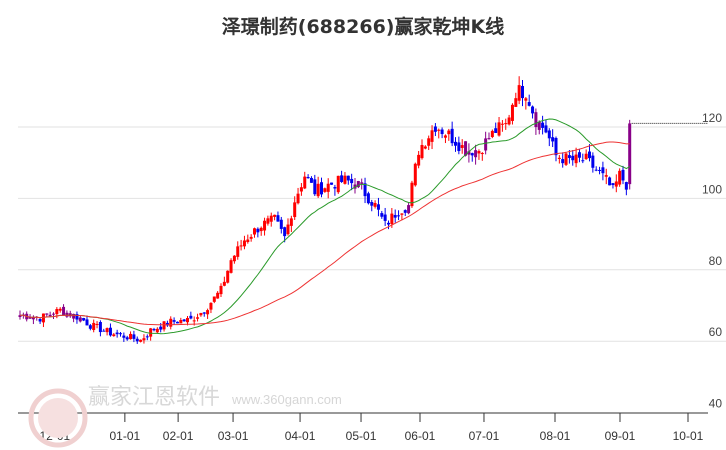 This screenshot has height=450, width=726. What do you see at coordinates (688, 436) in the screenshot?
I see `x-tick-label: 10-01` at bounding box center [688, 436].